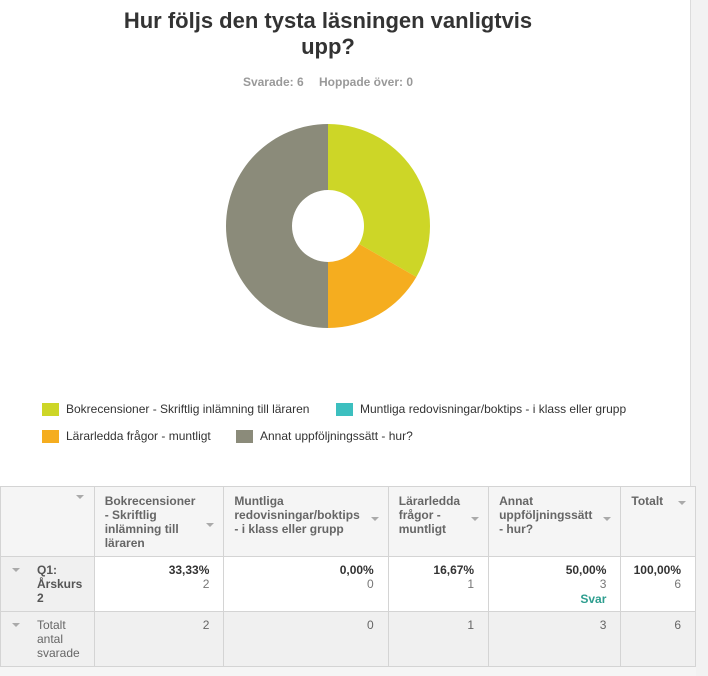  I want to click on answered-count: Svarade: 6, so click(273, 82).